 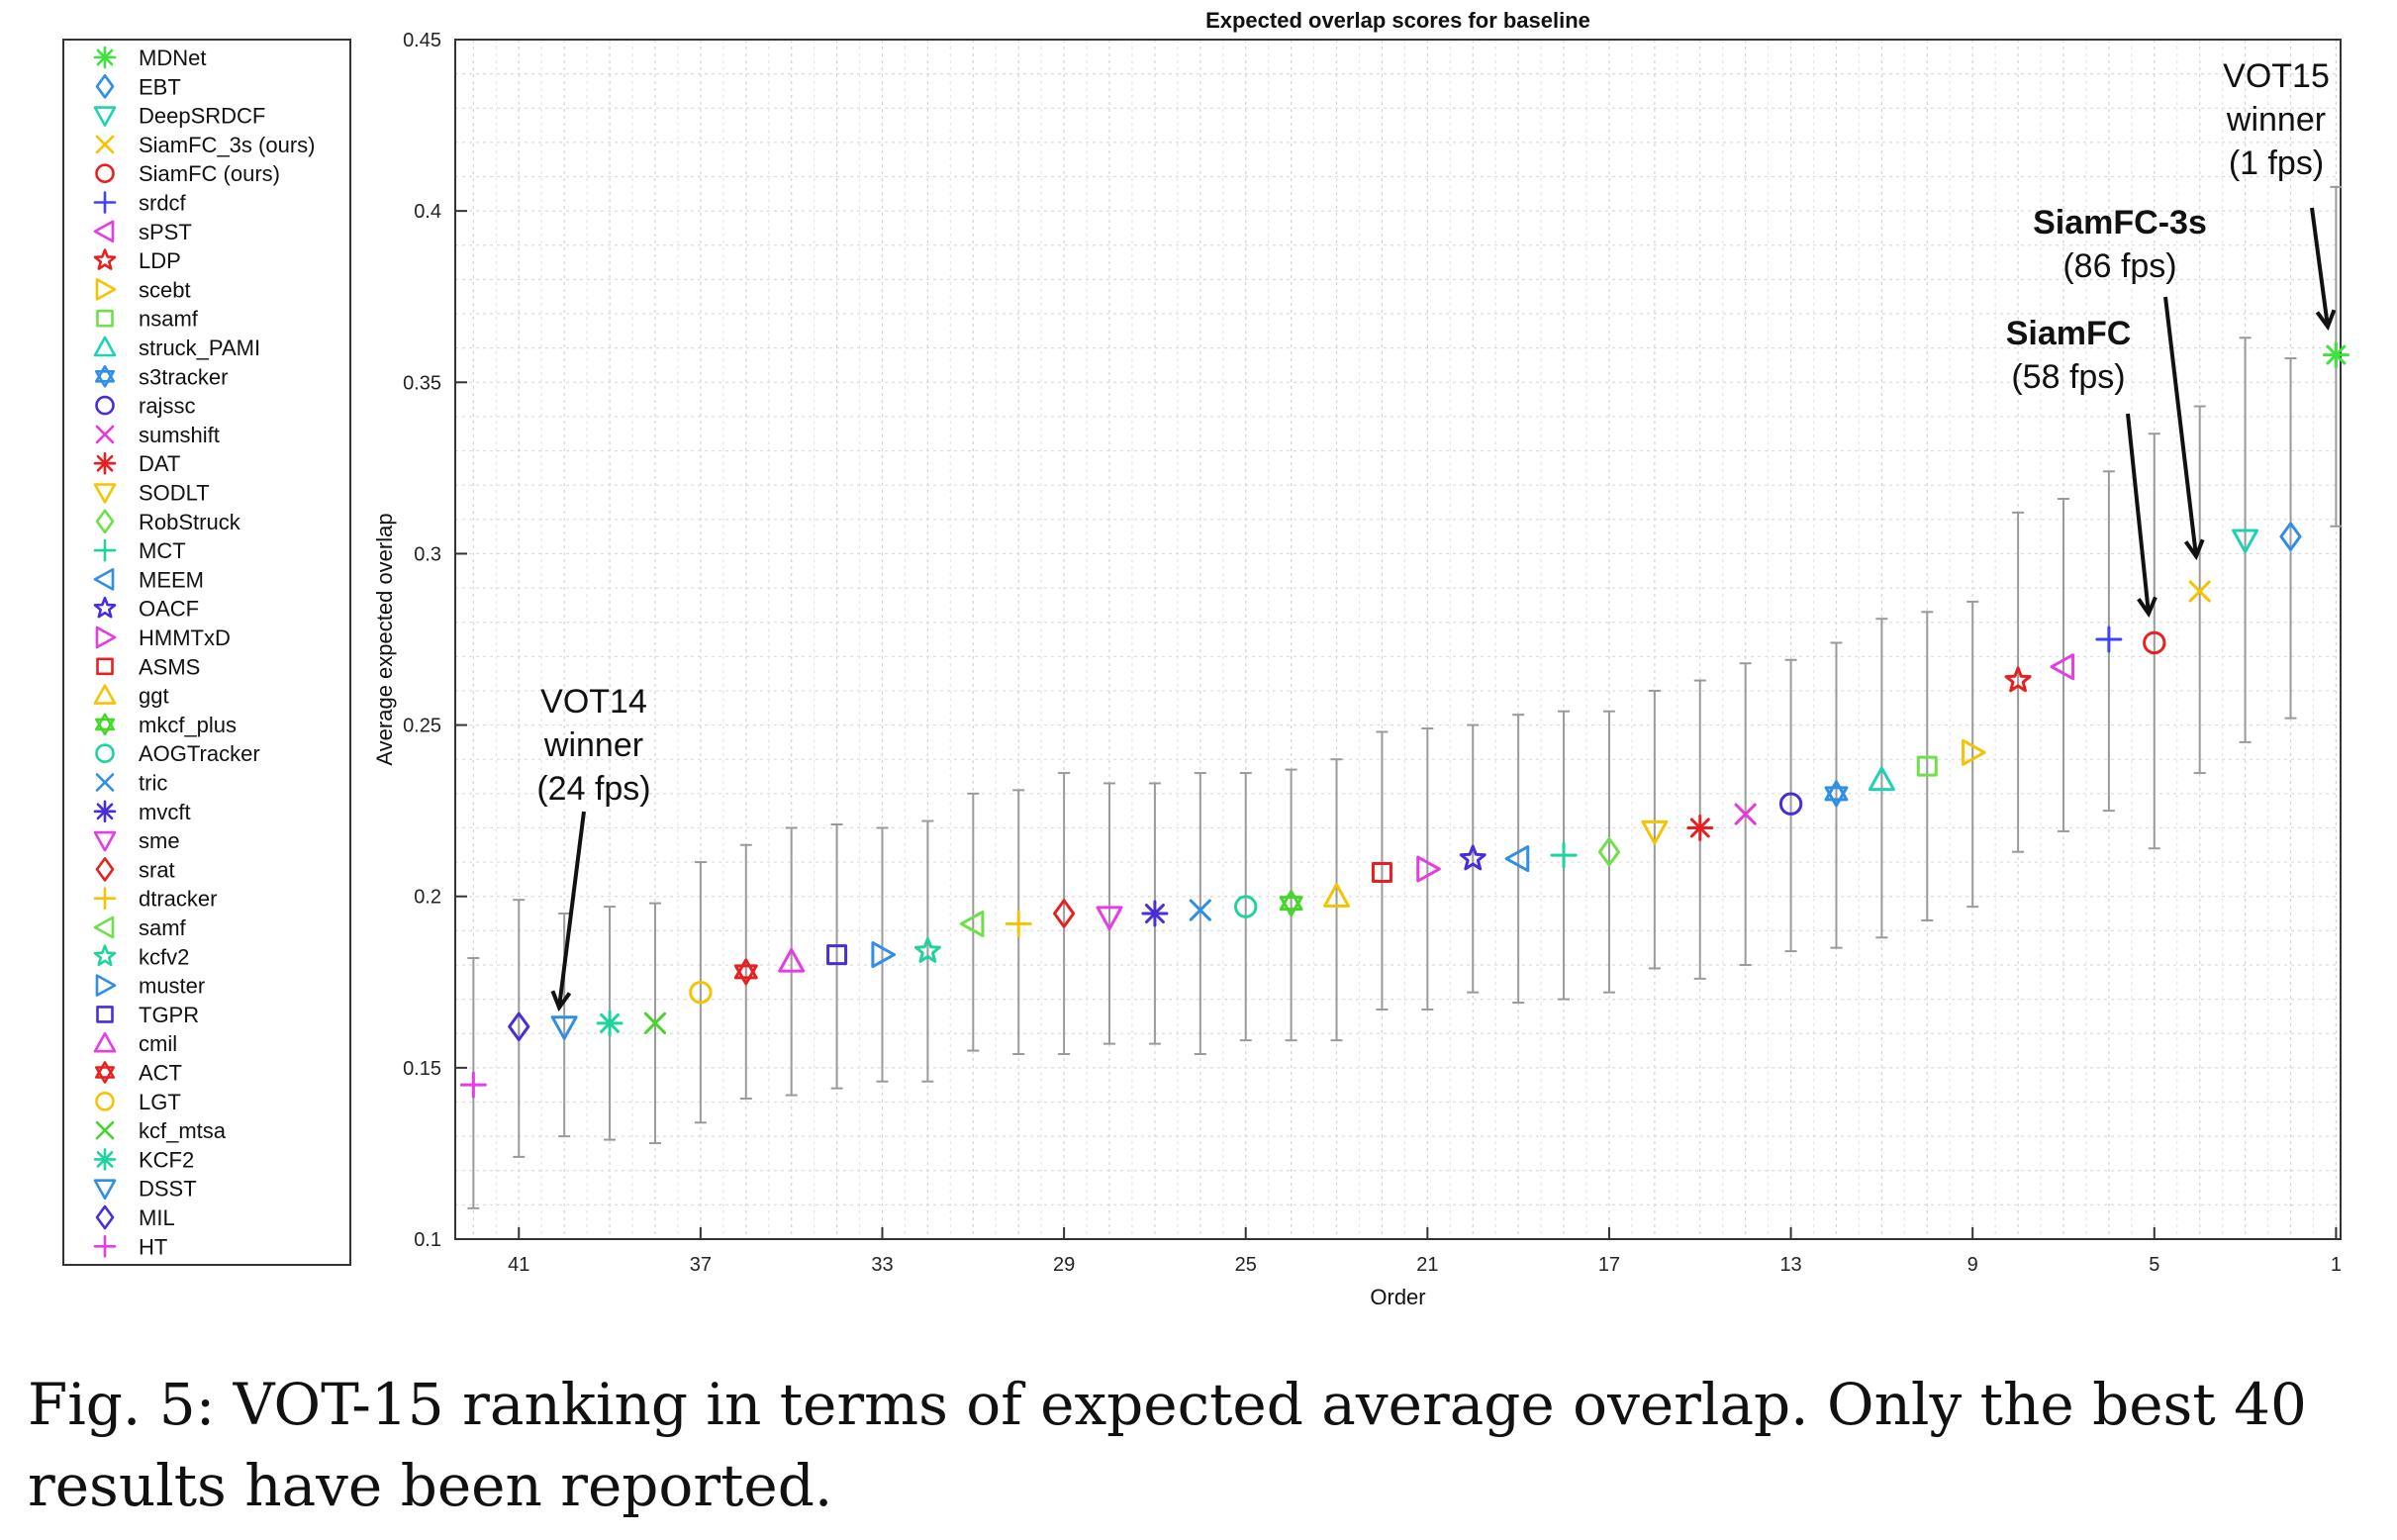 I want to click on annotation-text: VOT15, so click(x=2277, y=76).